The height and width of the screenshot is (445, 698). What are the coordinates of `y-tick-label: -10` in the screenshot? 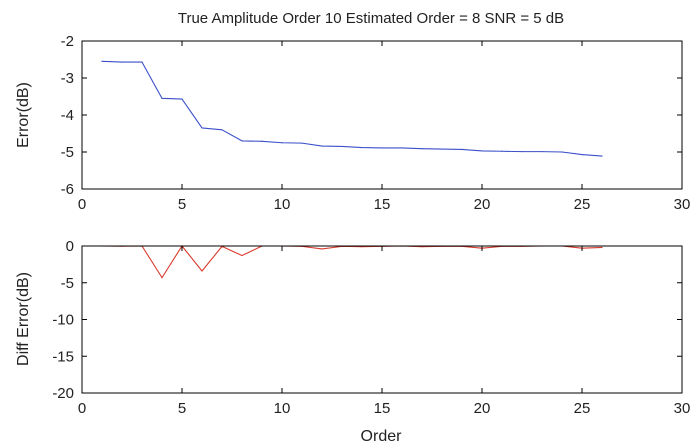 It's located at (63, 320).